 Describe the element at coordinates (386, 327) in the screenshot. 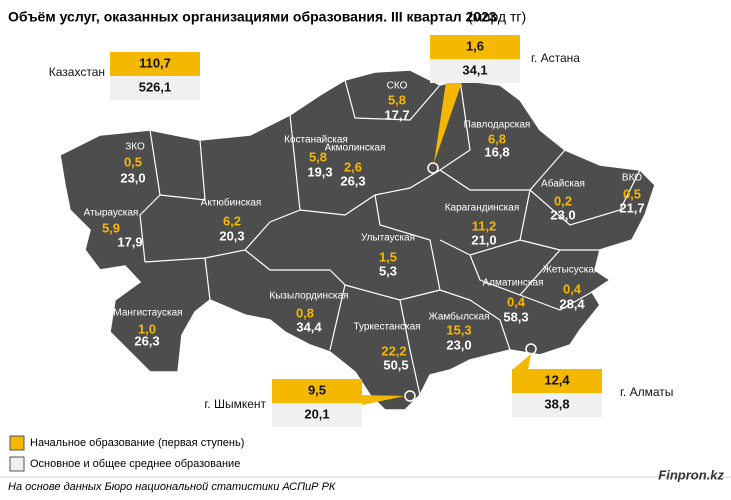

I see `region-name: Туркестанская` at that location.